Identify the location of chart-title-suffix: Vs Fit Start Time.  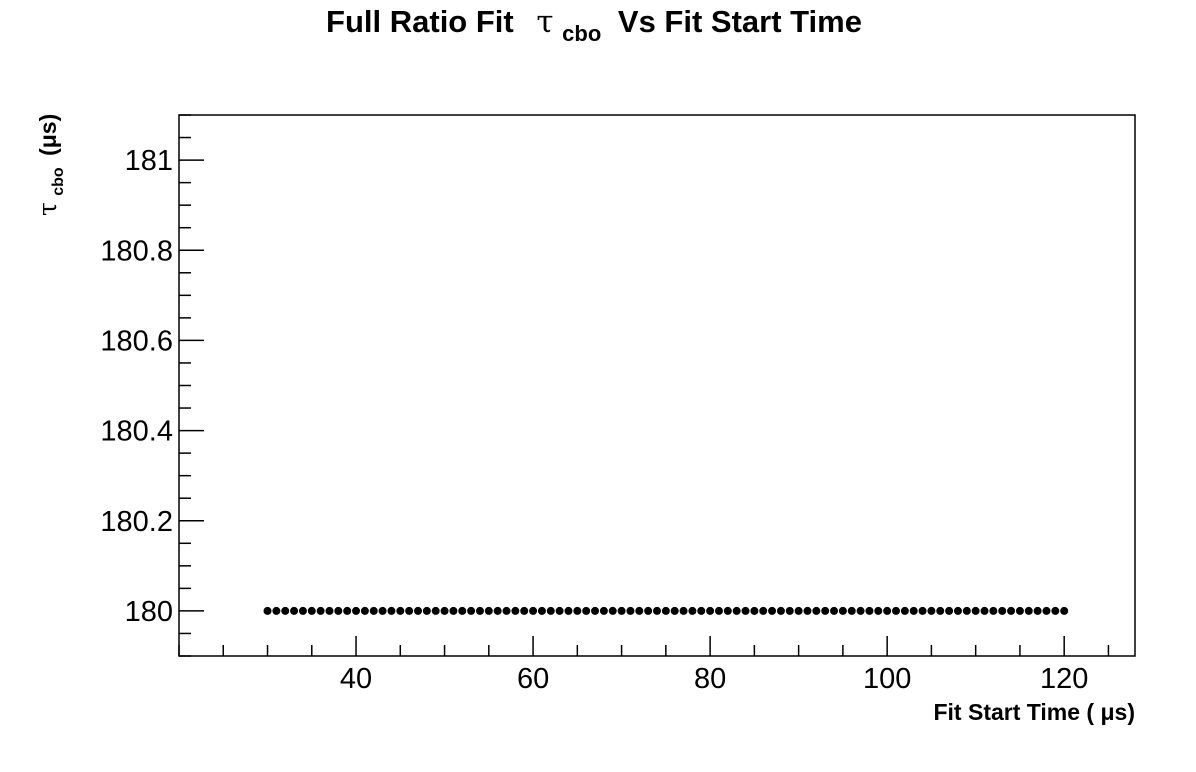
(740, 21).